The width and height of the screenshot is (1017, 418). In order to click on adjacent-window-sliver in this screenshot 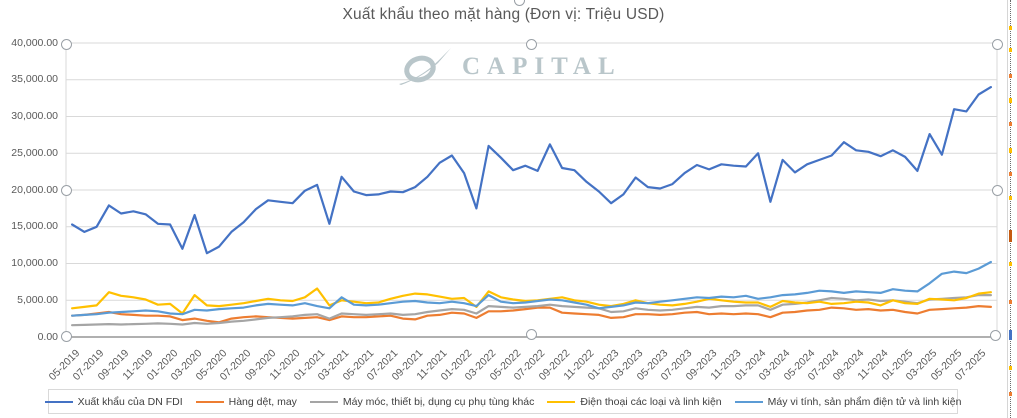, I will do `click(1012, 209)`.